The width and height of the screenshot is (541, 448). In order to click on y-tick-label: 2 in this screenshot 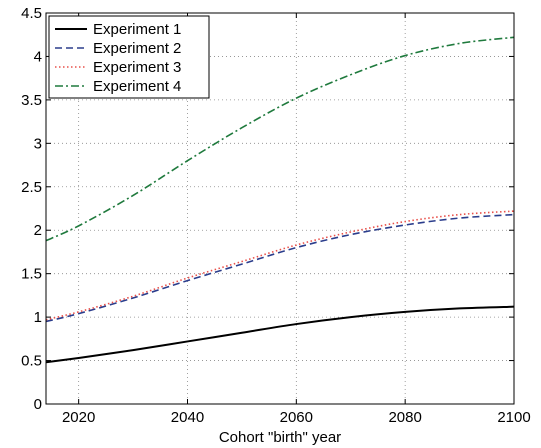, I will do `click(38, 230)`.